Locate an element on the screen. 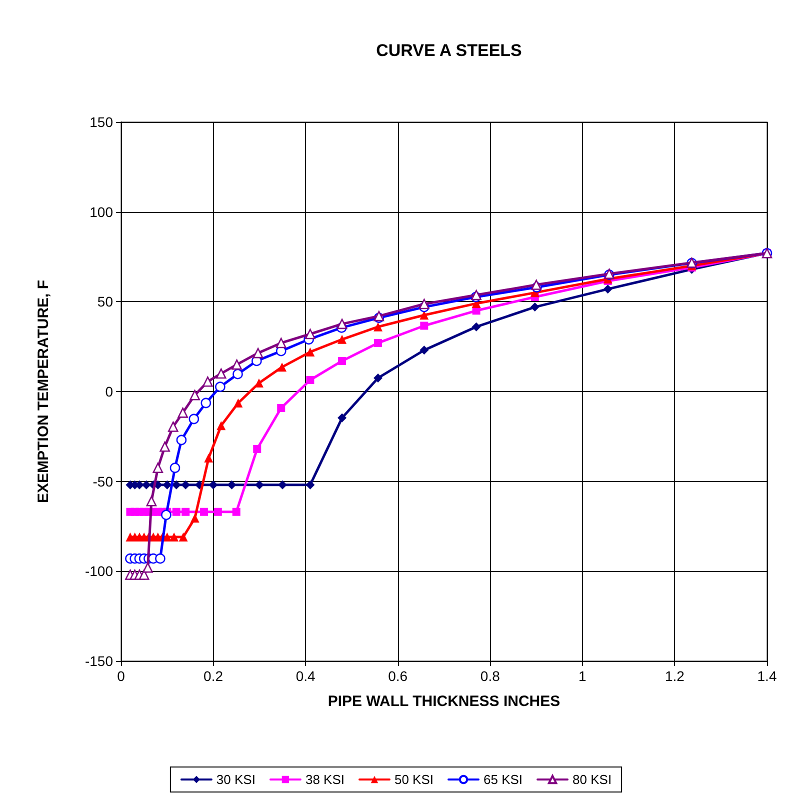 The height and width of the screenshot is (800, 792). x-tick-label: 1.2 is located at coordinates (674, 676).